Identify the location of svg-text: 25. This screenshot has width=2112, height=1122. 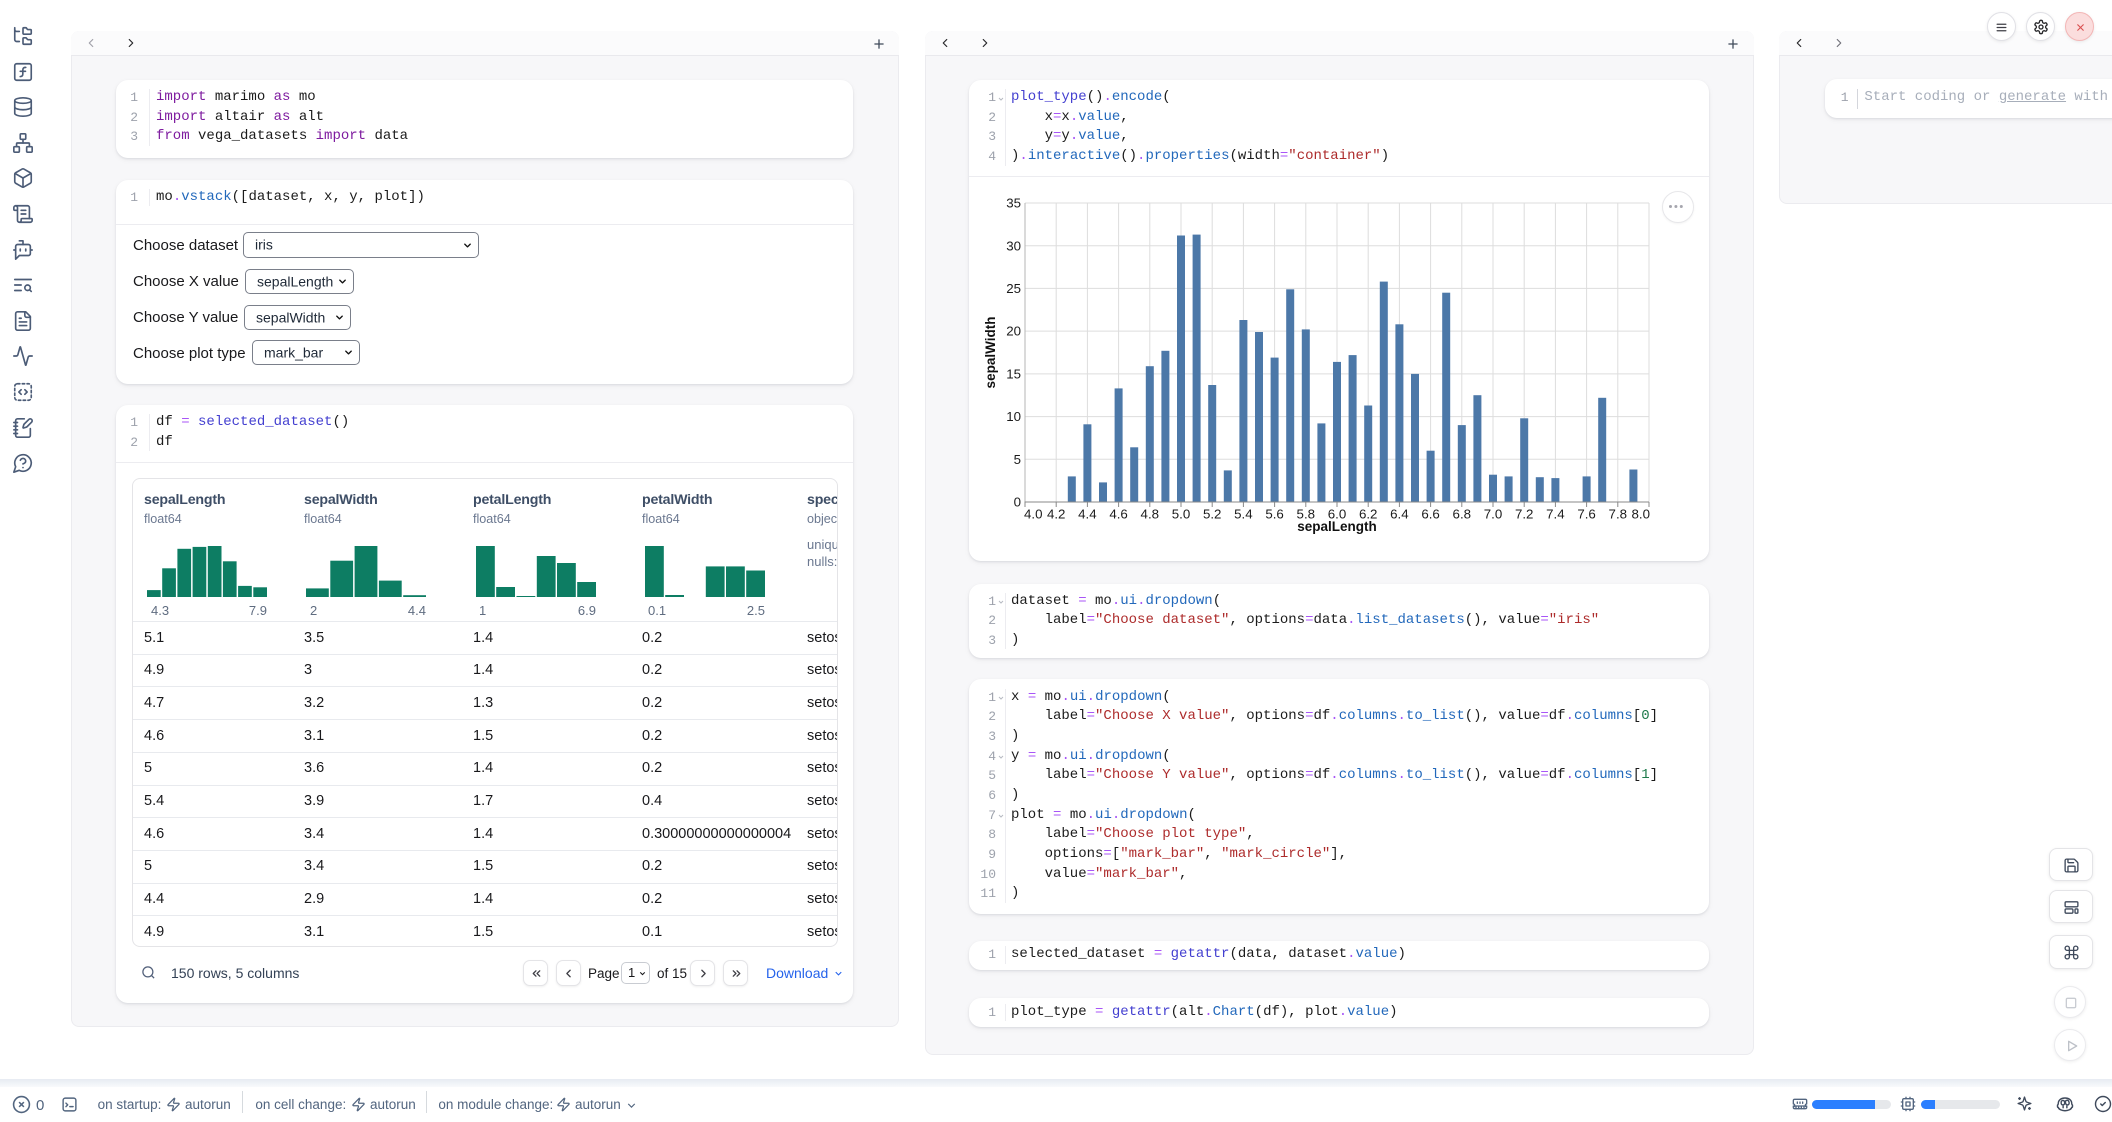
(1013, 288).